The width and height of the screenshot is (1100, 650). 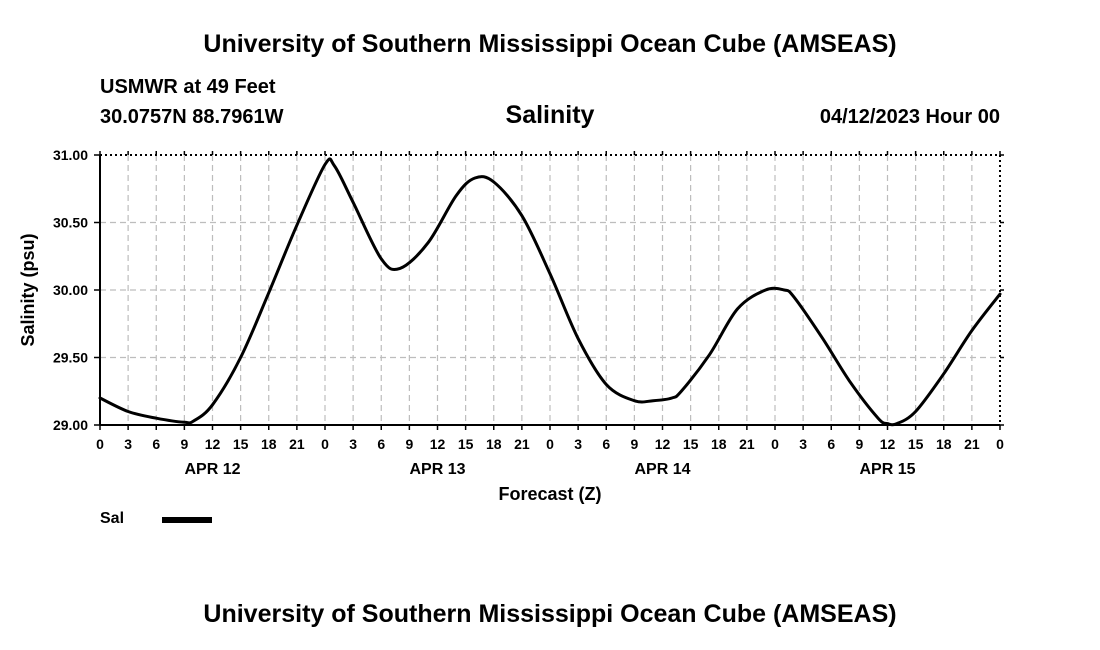 I want to click on y-tick-label: 29.50, so click(x=70, y=358).